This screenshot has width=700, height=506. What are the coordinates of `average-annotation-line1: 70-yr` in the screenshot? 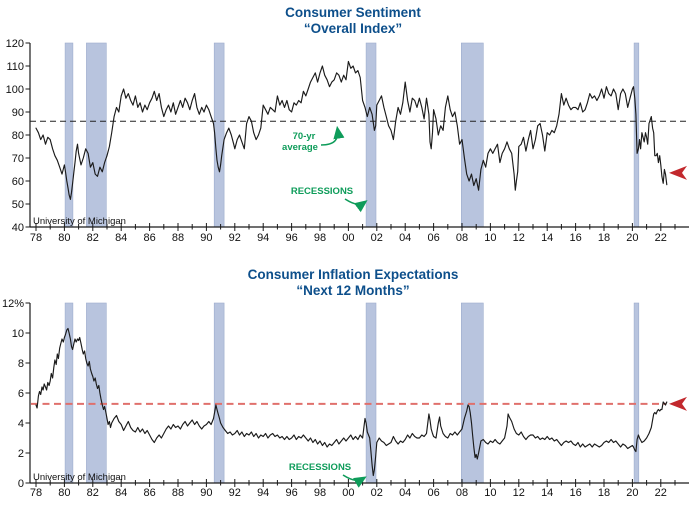 It's located at (304, 136).